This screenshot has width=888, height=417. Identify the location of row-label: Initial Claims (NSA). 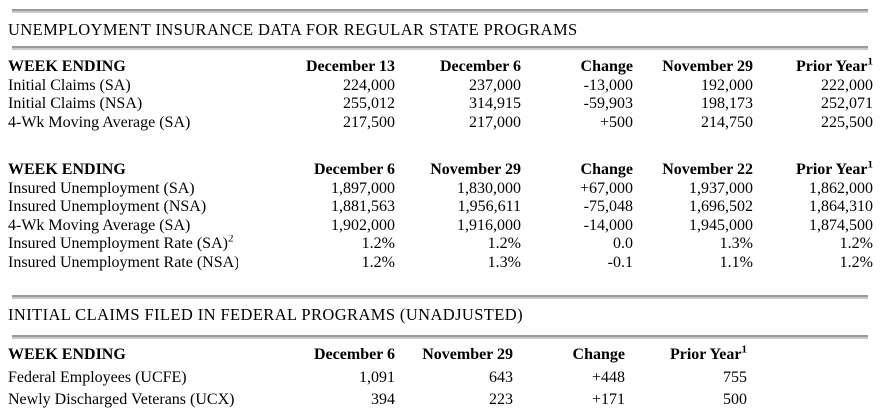
(75, 104).